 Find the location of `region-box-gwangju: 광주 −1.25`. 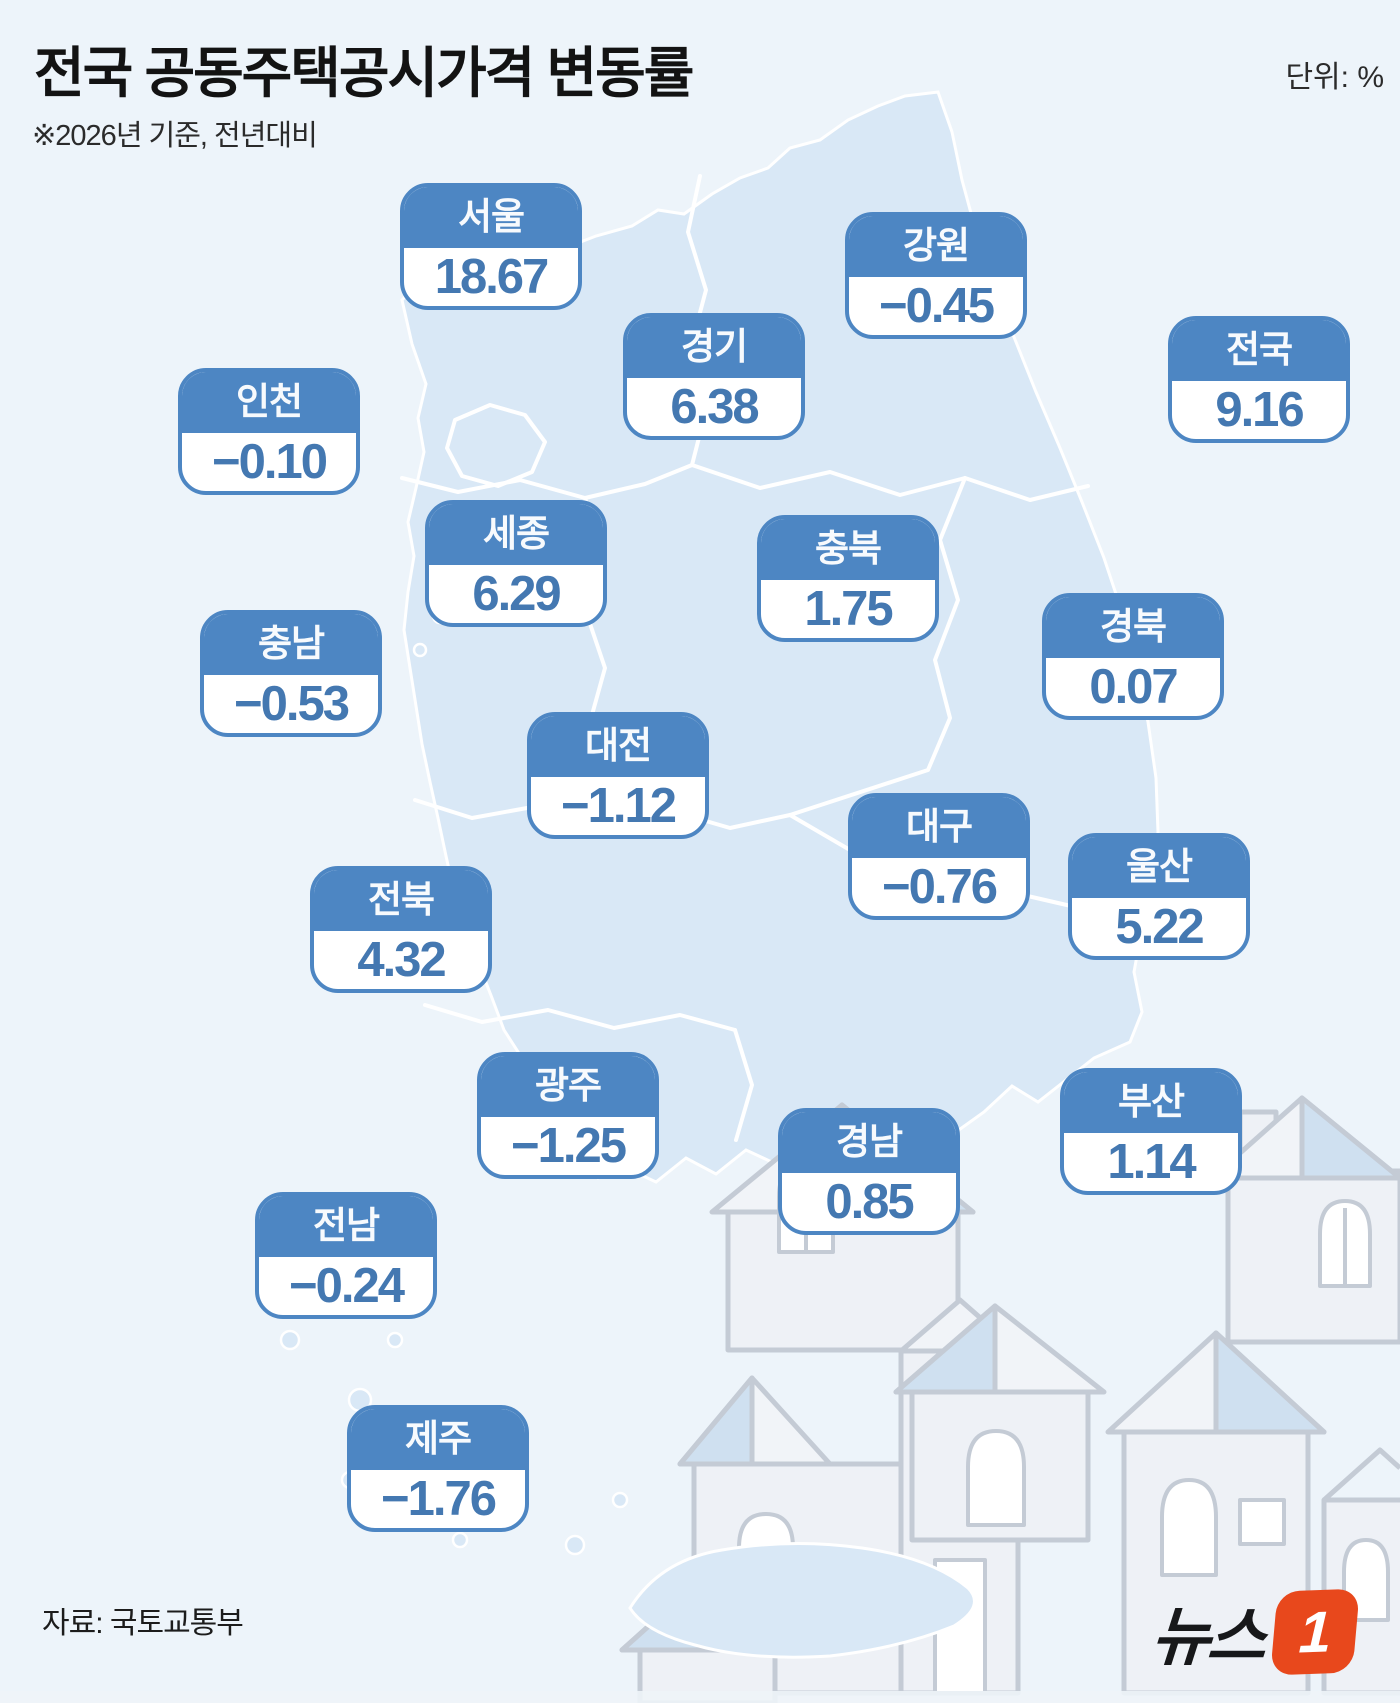

region-box-gwangju: 광주 −1.25 is located at coordinates (568, 1115).